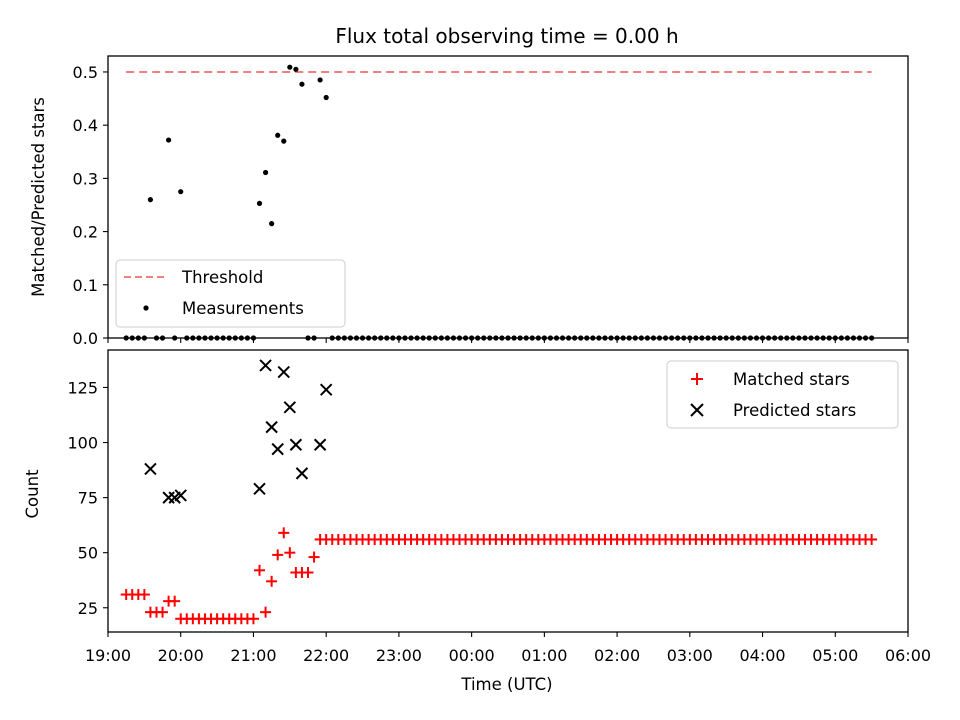 The image size is (960, 720). I want to click on top-y-tick-label: 0.0, so click(85, 338).